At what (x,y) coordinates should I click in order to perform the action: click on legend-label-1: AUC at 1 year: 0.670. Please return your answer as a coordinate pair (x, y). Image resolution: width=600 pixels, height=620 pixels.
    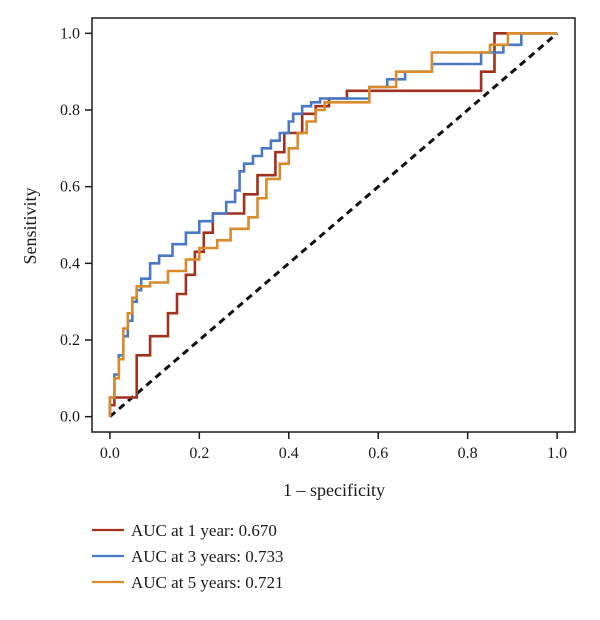
    Looking at the image, I should click on (204, 530).